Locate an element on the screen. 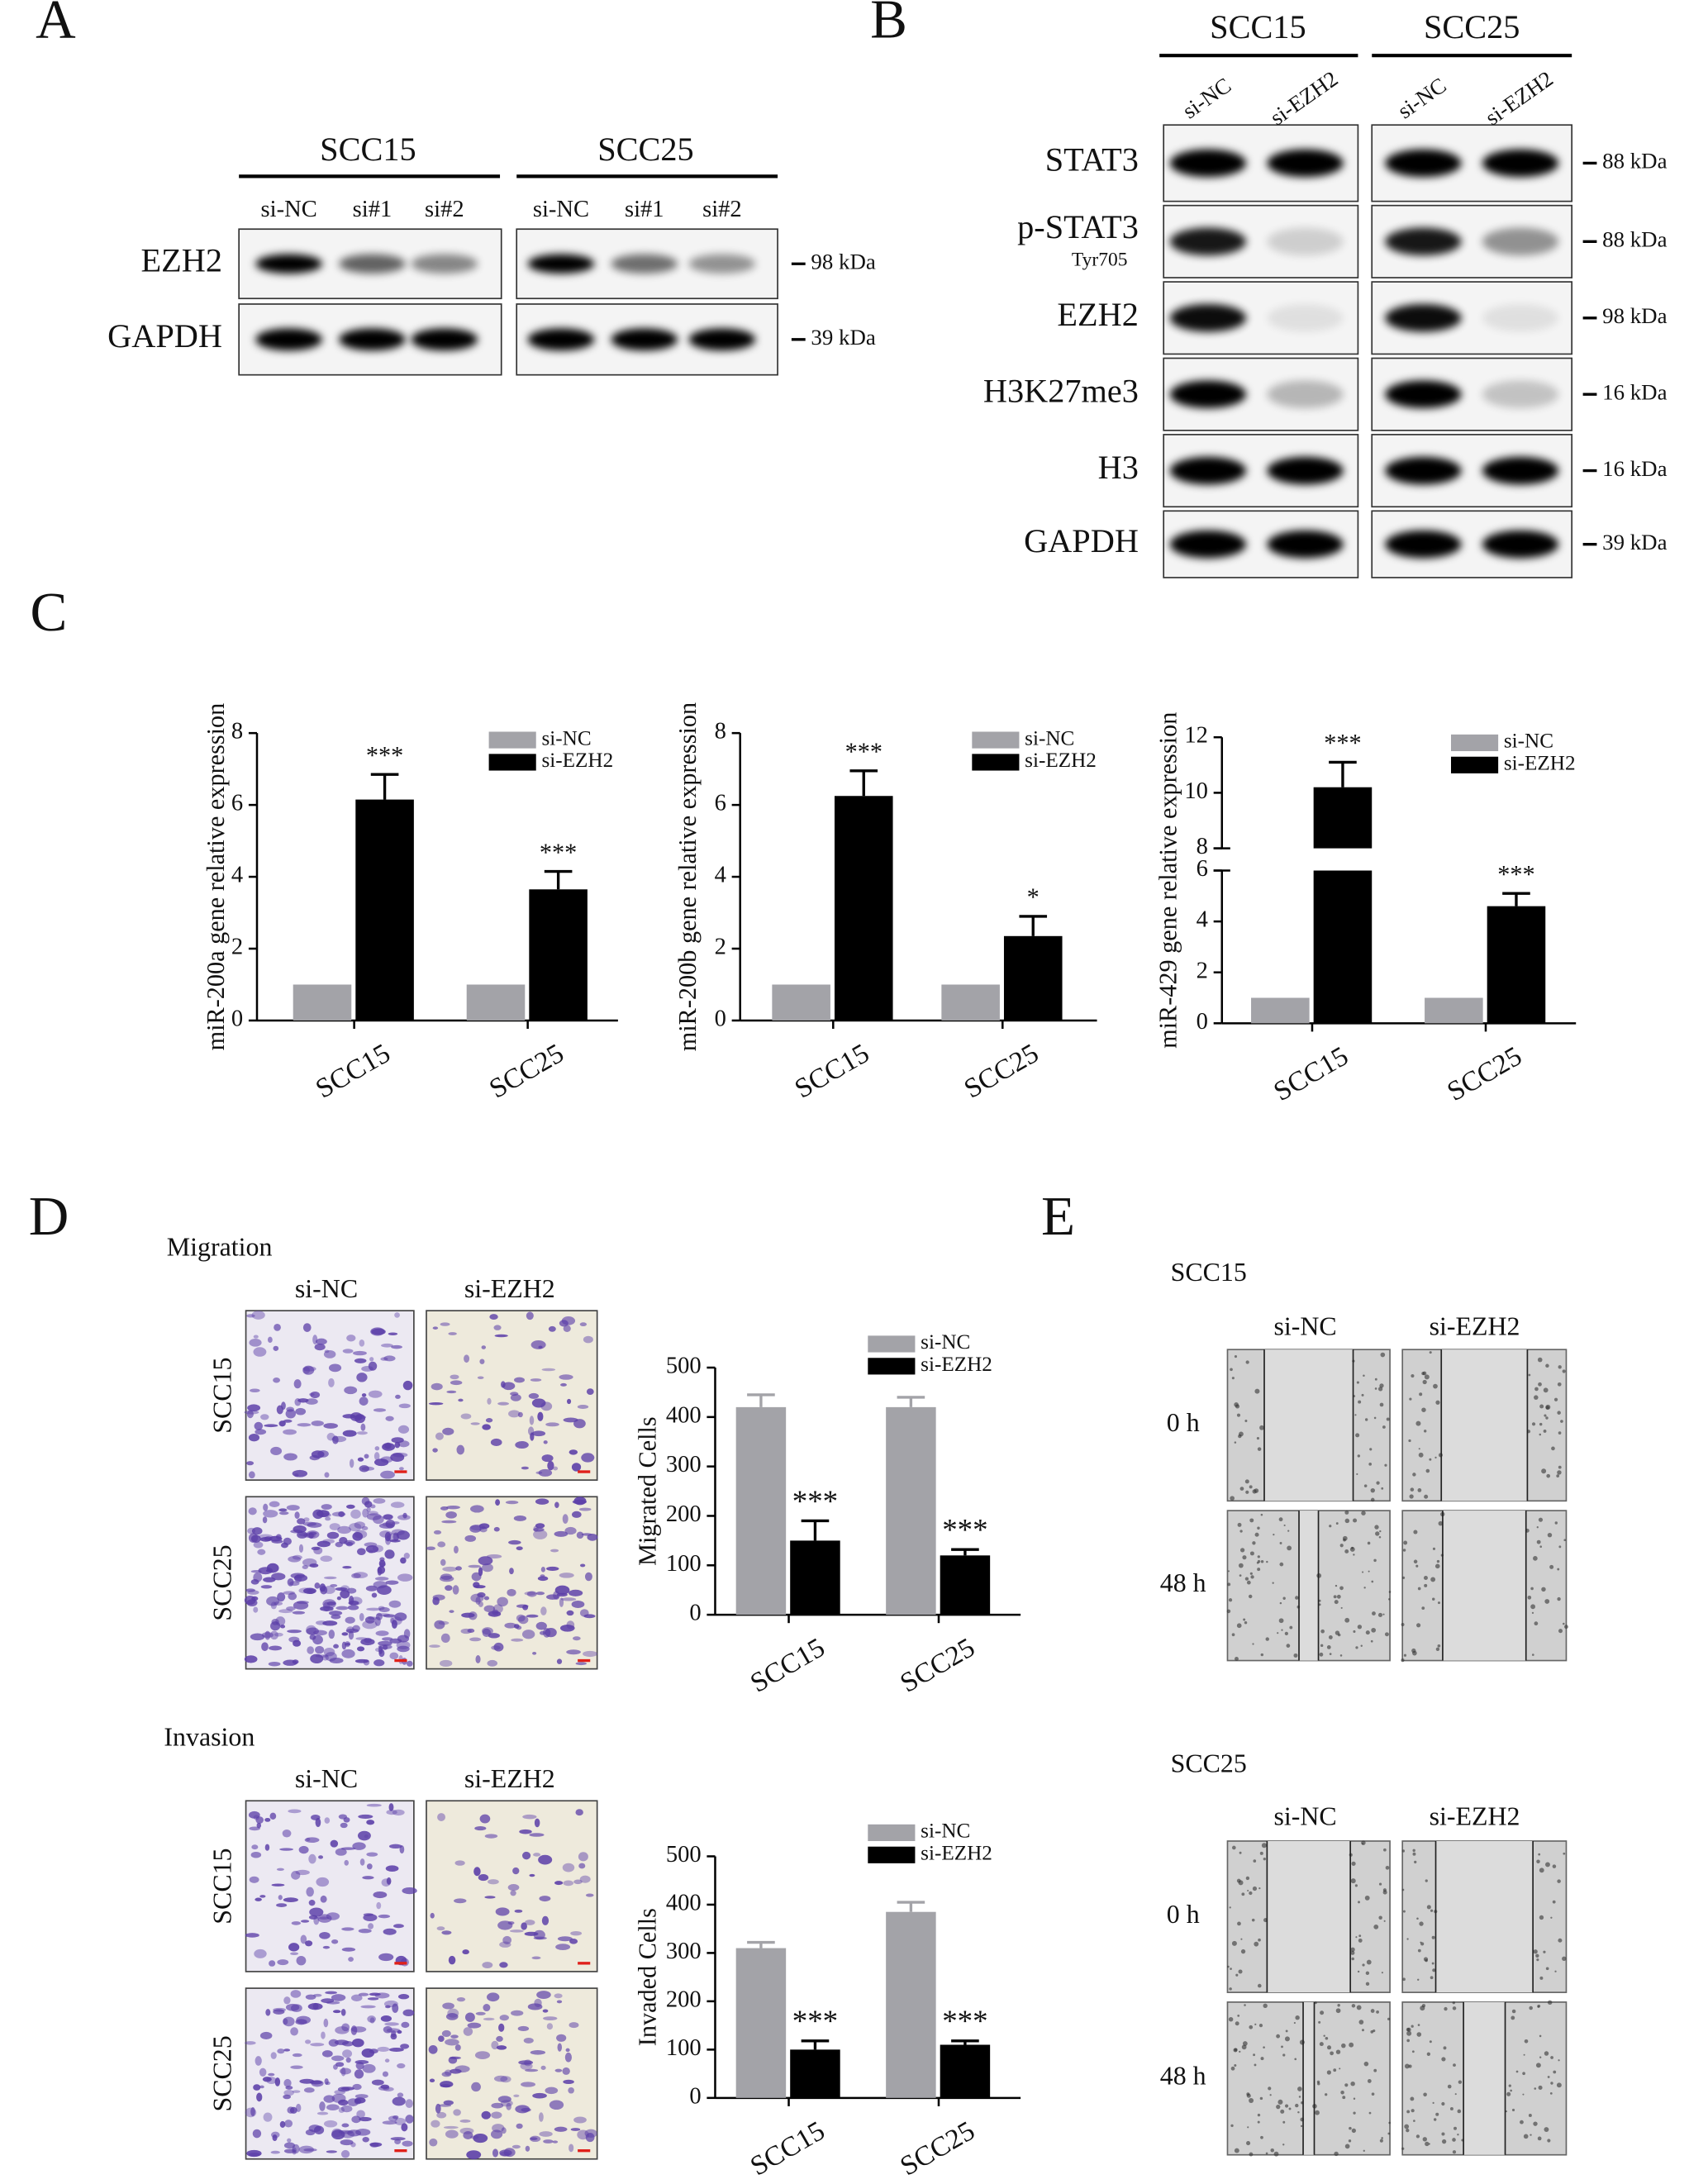 Image resolution: width=1708 pixels, height=2184 pixels. error-bar is located at coordinates (911, 1401).